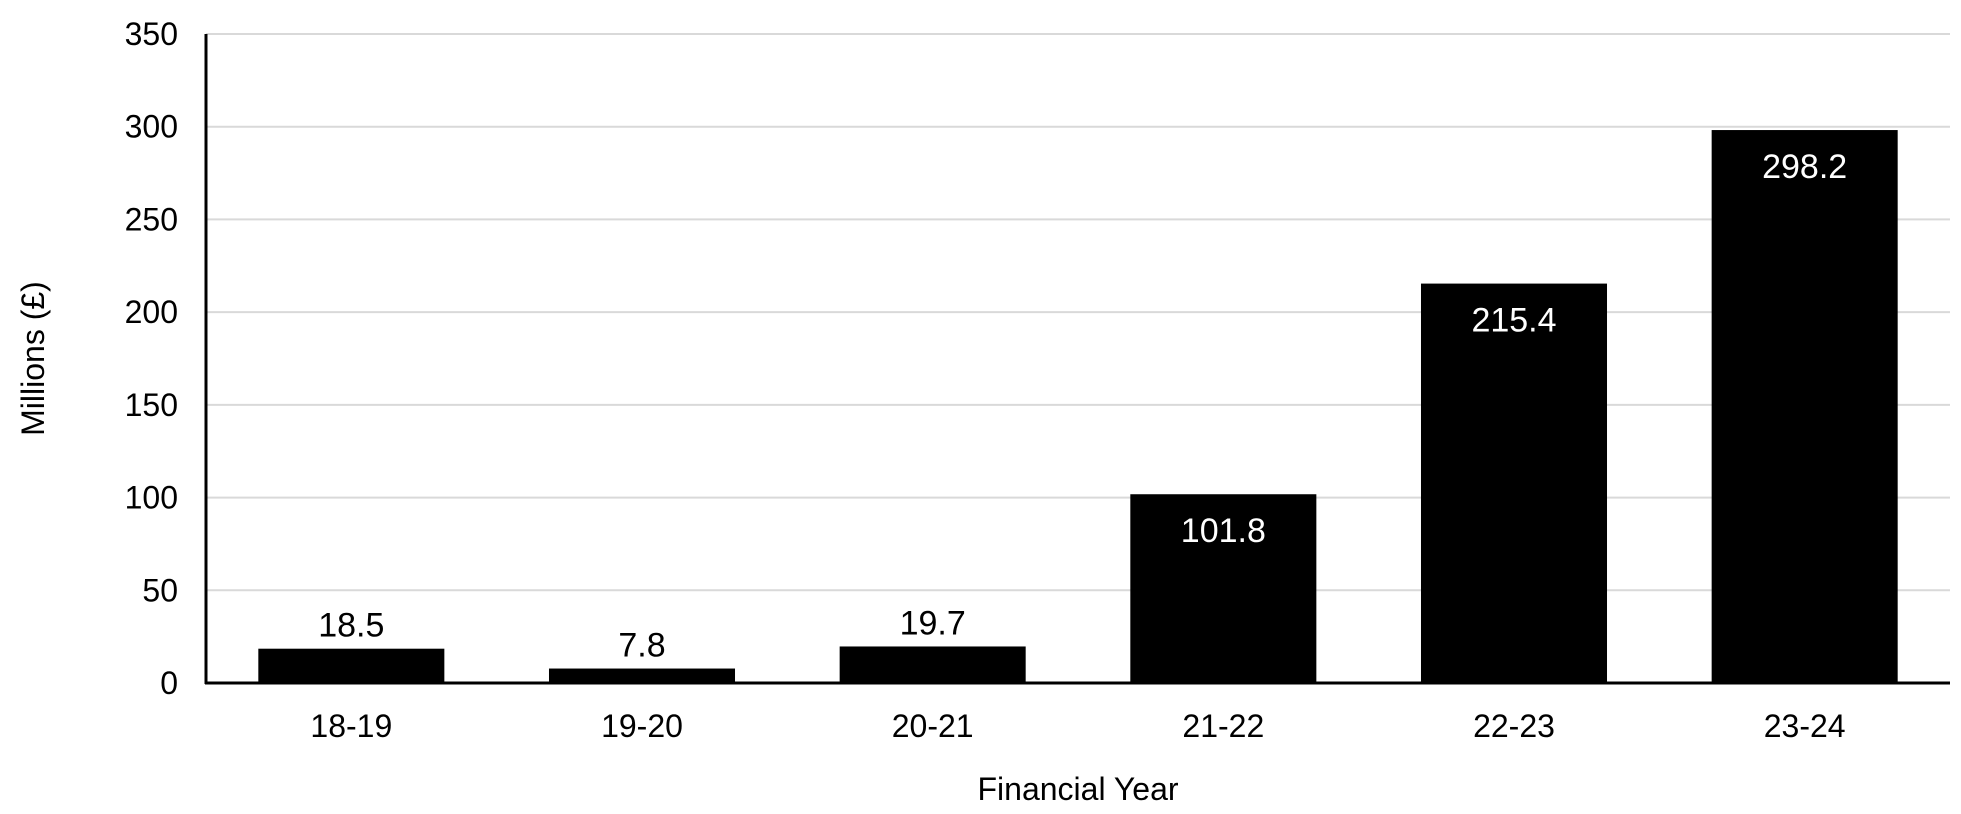 The width and height of the screenshot is (1961, 814). Describe the element at coordinates (33, 358) in the screenshot. I see `y-axis-title: Millions (£)` at that location.